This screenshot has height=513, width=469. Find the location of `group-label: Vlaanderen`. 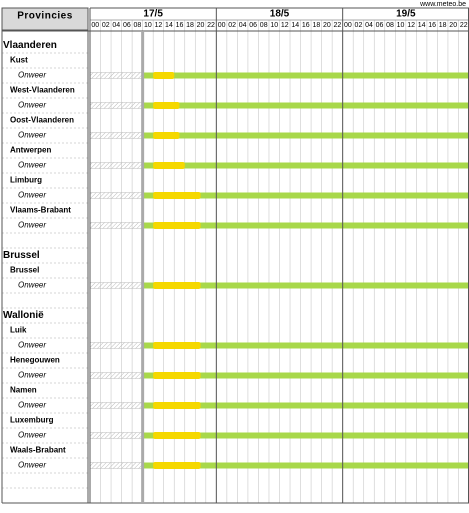

group-label: Vlaanderen is located at coordinates (30, 45).